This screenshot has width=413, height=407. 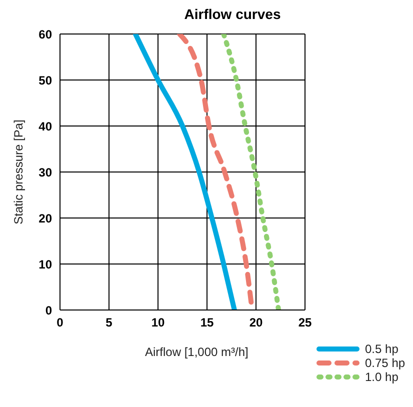 What do you see at coordinates (45, 172) in the screenshot?
I see `y-tick-label: 30` at bounding box center [45, 172].